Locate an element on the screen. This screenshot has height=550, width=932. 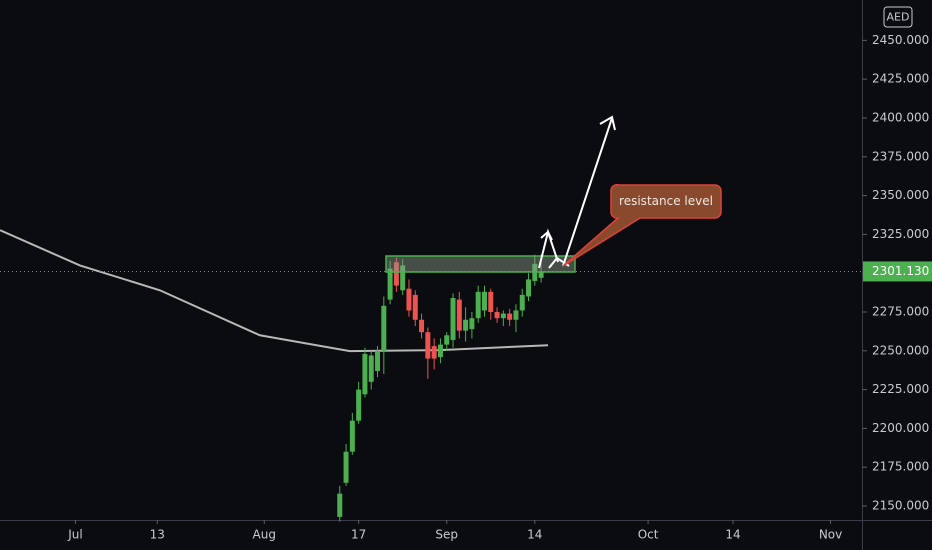
y-tick-label: 2225.000 is located at coordinates (900, 389).